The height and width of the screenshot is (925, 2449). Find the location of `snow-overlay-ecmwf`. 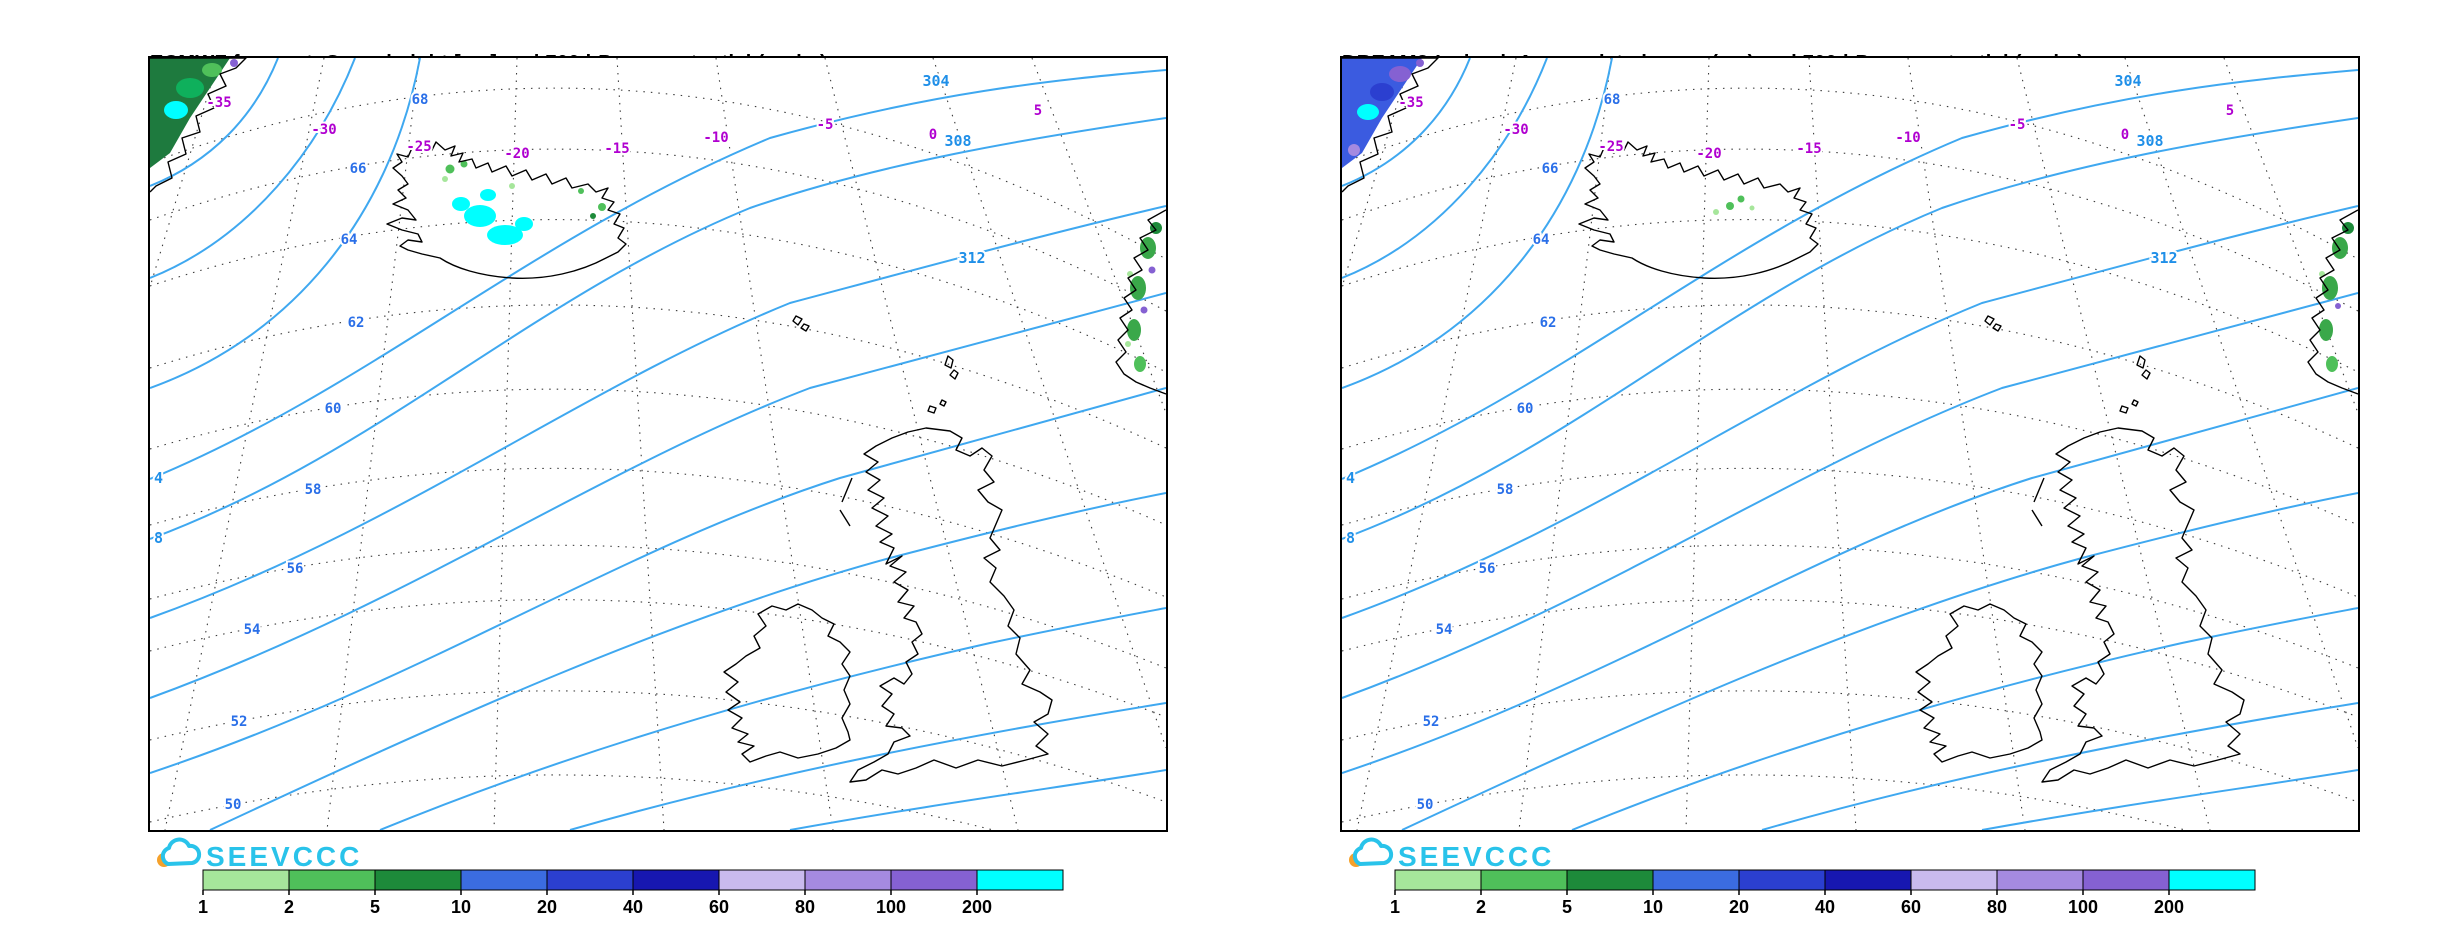

snow-overlay-ecmwf is located at coordinates (656, 215).